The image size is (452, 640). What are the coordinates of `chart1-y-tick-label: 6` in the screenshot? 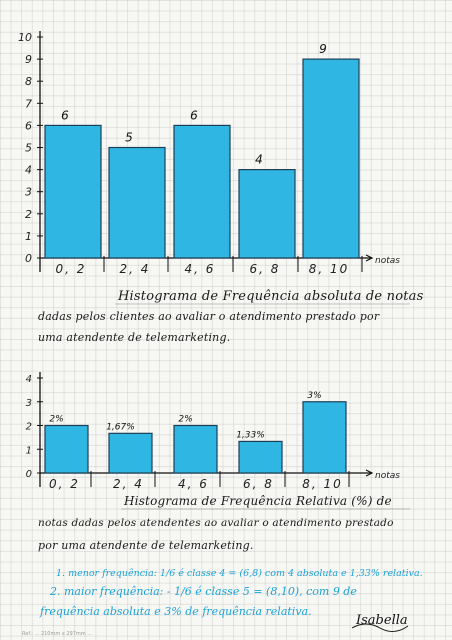 It's located at (28, 125).